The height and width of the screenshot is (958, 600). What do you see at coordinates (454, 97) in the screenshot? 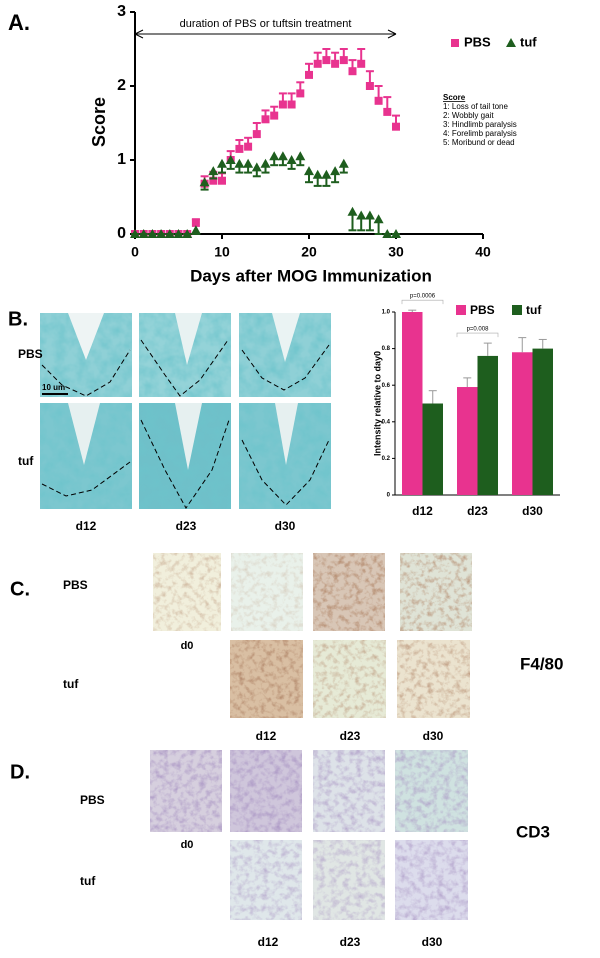
I see `score-legend-title: Score` at bounding box center [454, 97].